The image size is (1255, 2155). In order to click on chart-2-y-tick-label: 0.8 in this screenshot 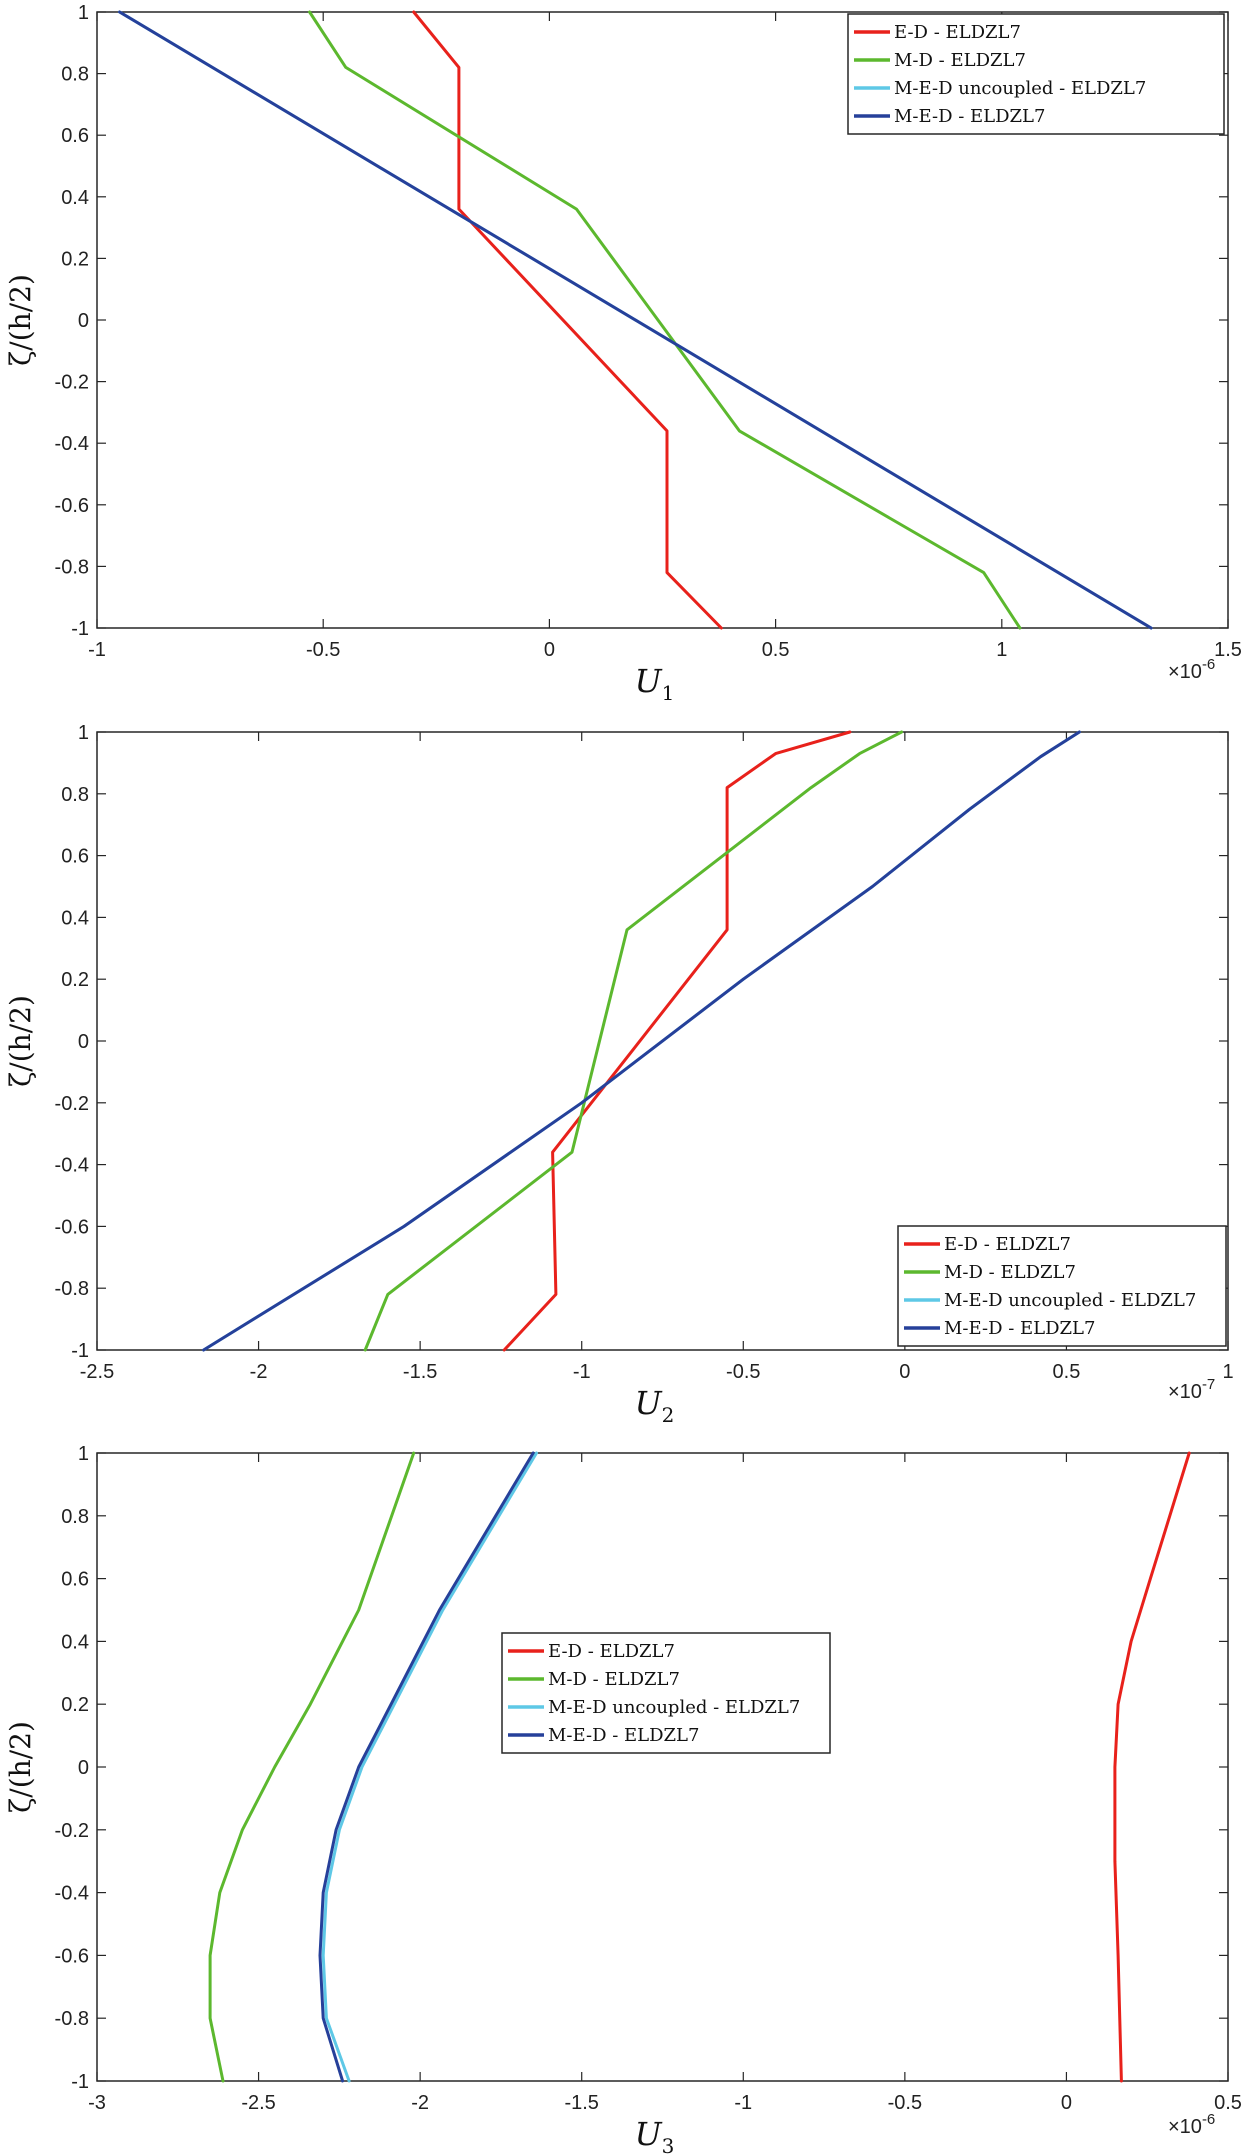, I will do `click(75, 795)`.